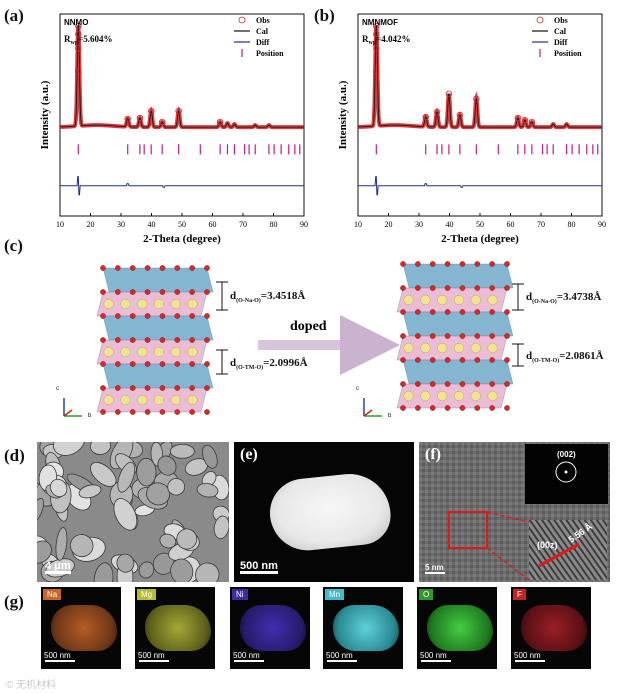  Describe the element at coordinates (58, 566) in the screenshot. I see `sem-scale-label: 4 μm` at that location.